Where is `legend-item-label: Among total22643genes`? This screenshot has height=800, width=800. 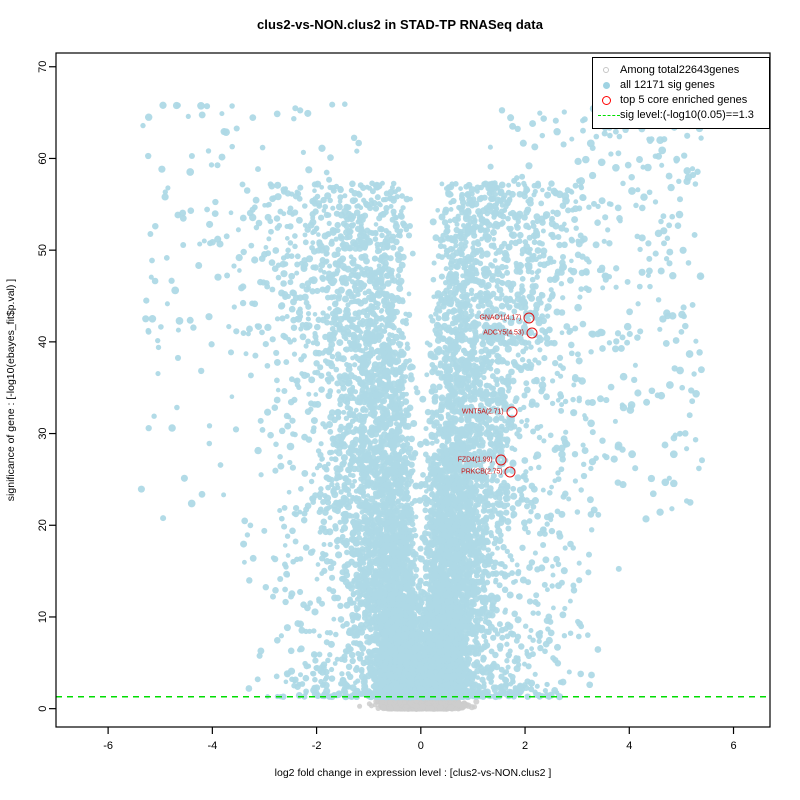 legend-item-label: Among total22643genes is located at coordinates (680, 70).